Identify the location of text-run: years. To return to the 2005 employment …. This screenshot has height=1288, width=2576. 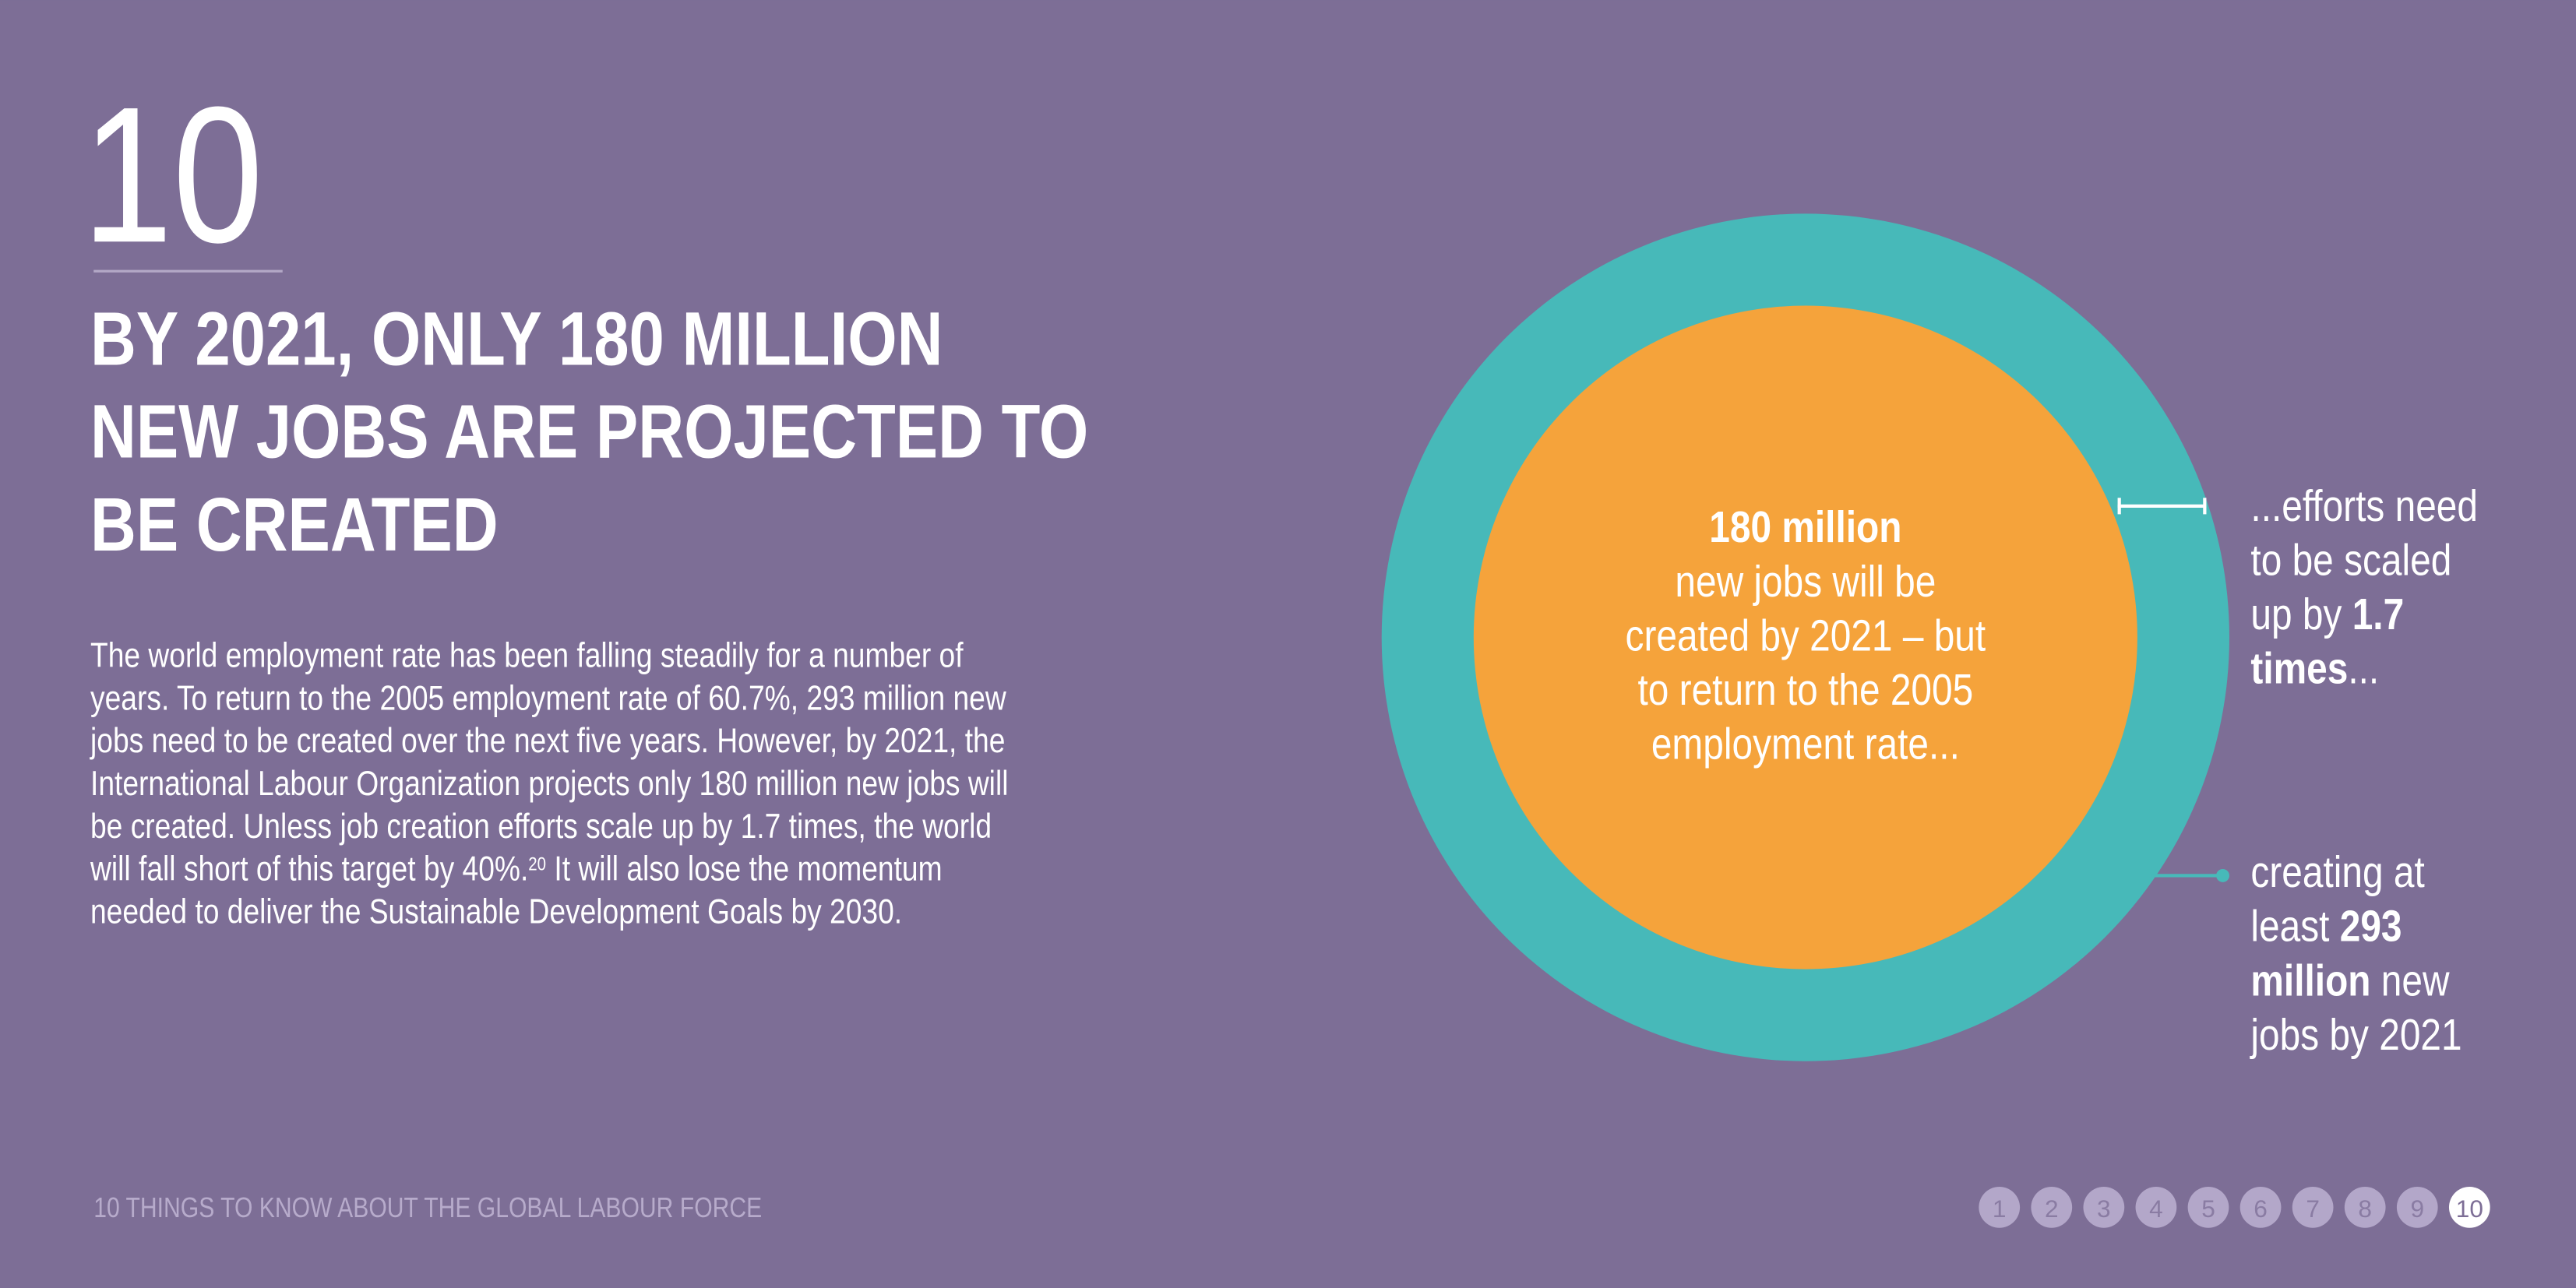
(548, 697).